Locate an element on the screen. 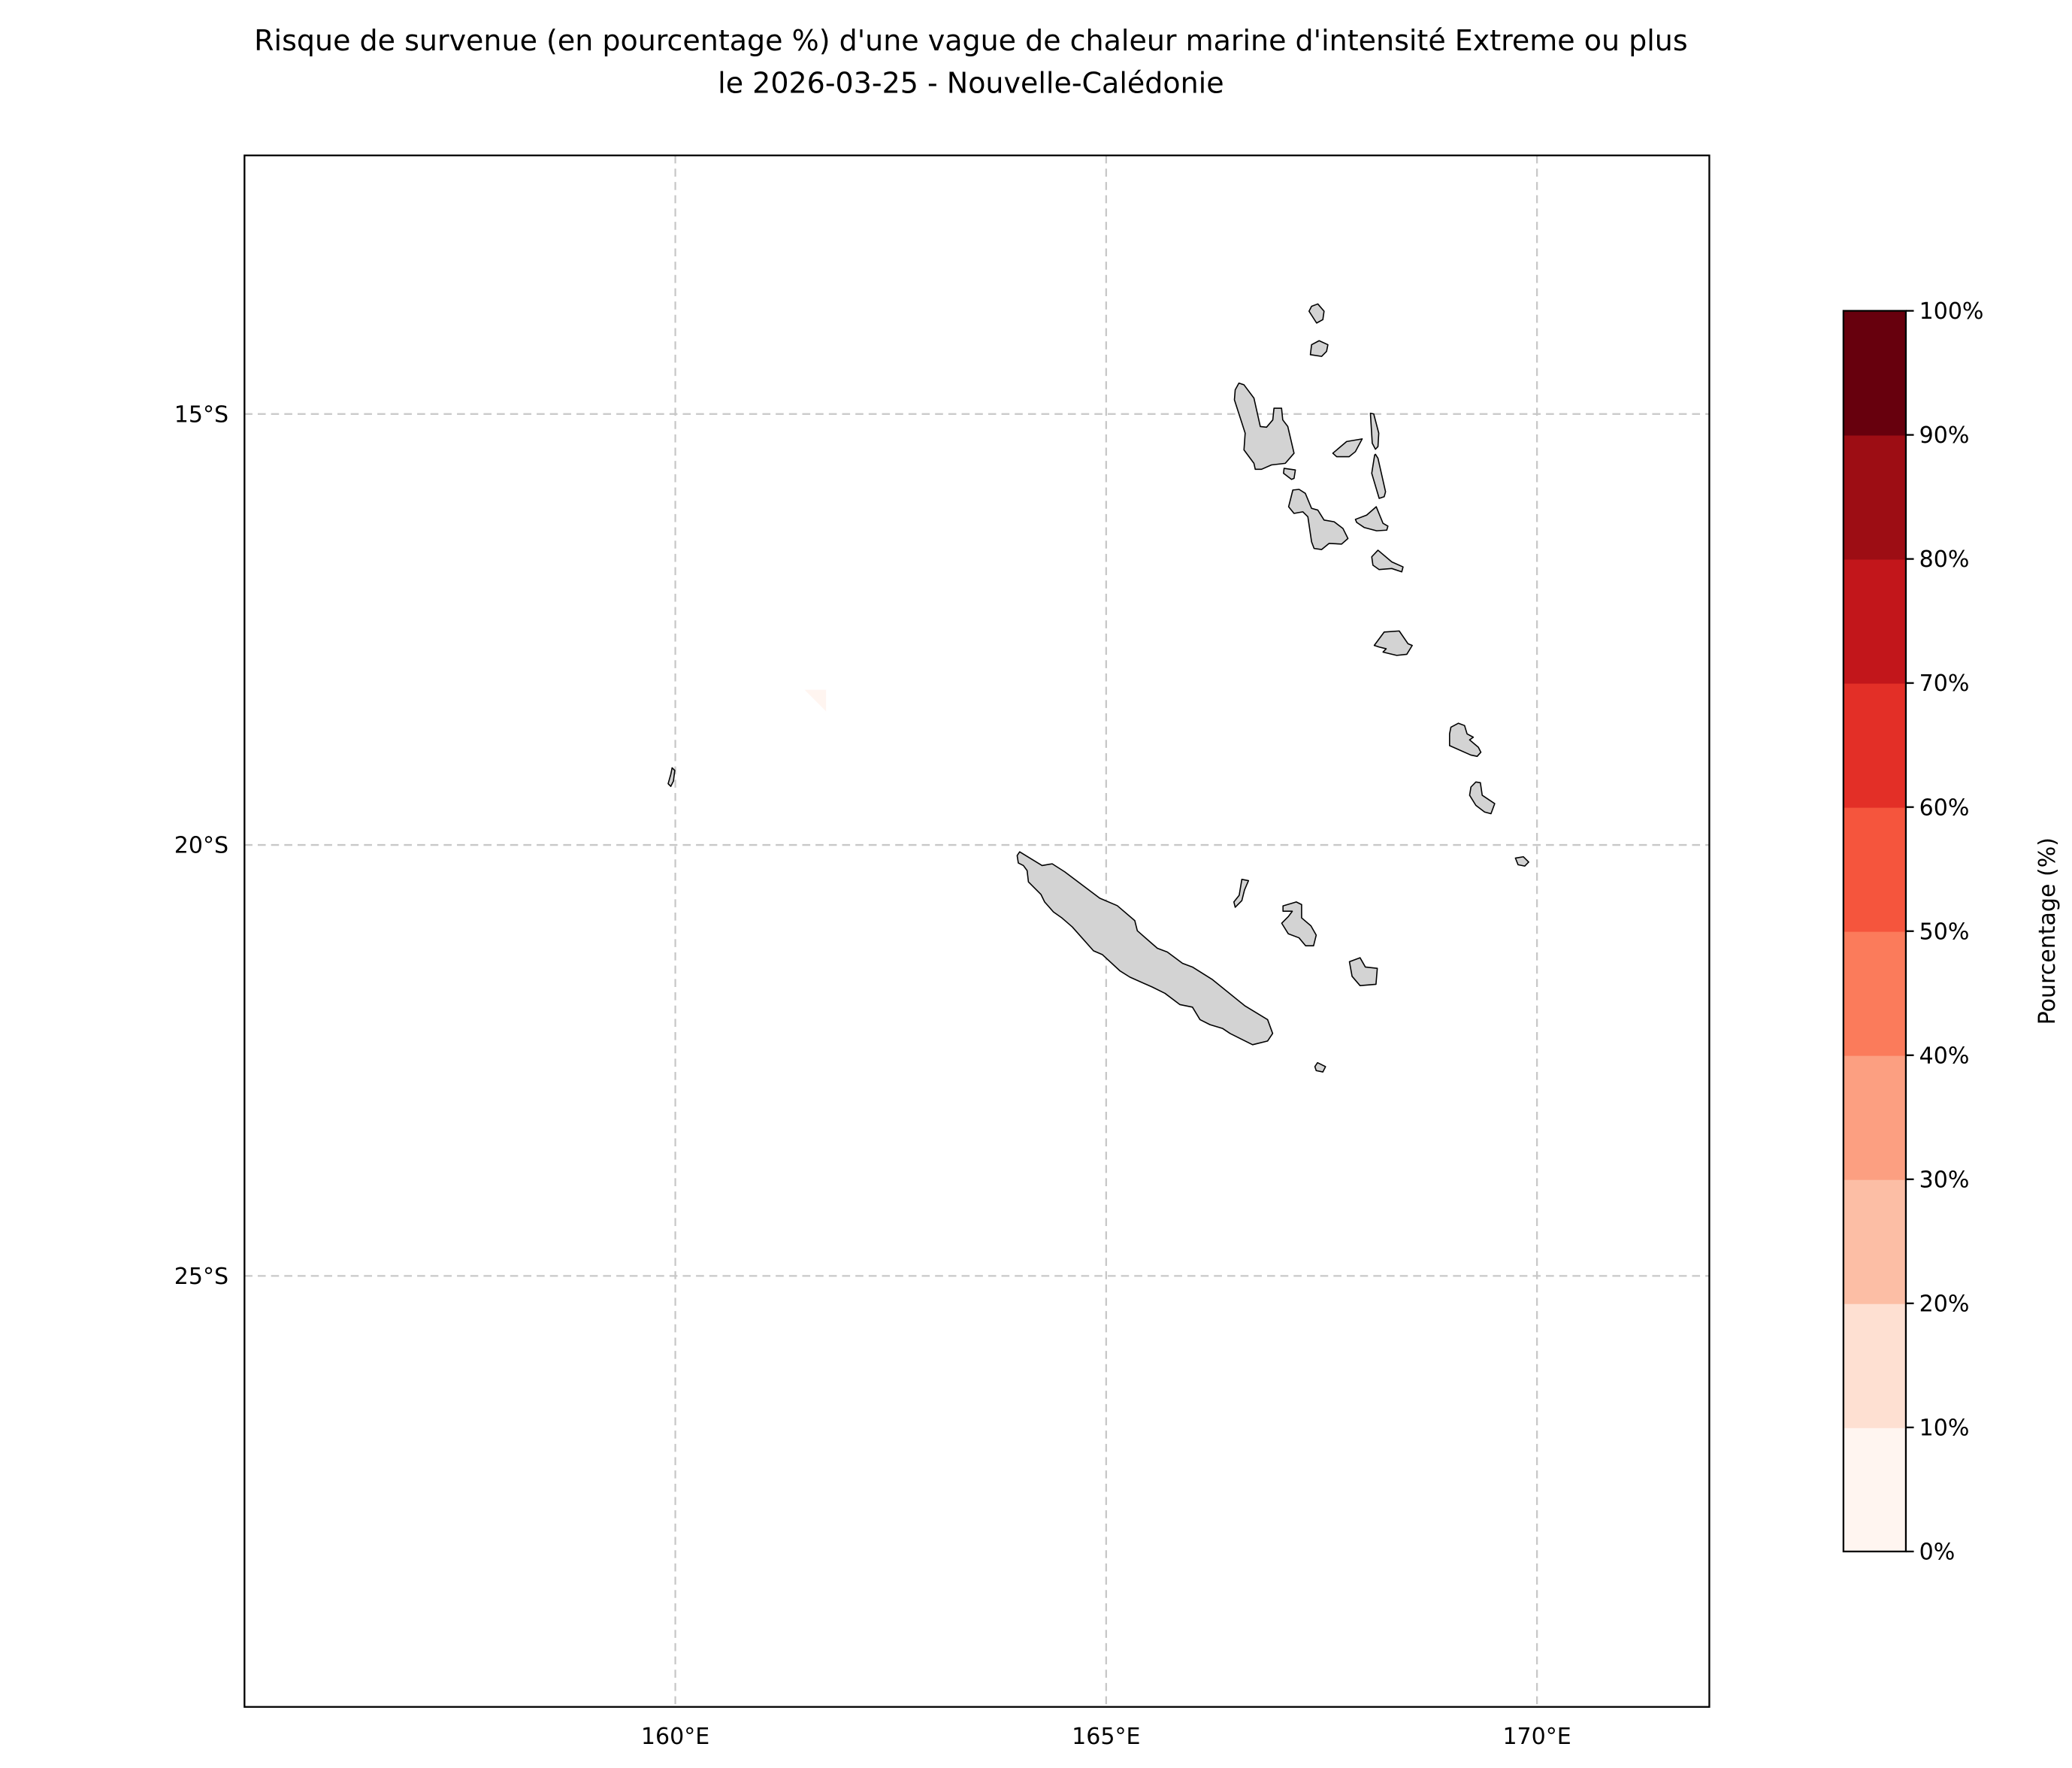  colorbar-label: Pourcentage (%) is located at coordinates (2047, 931).